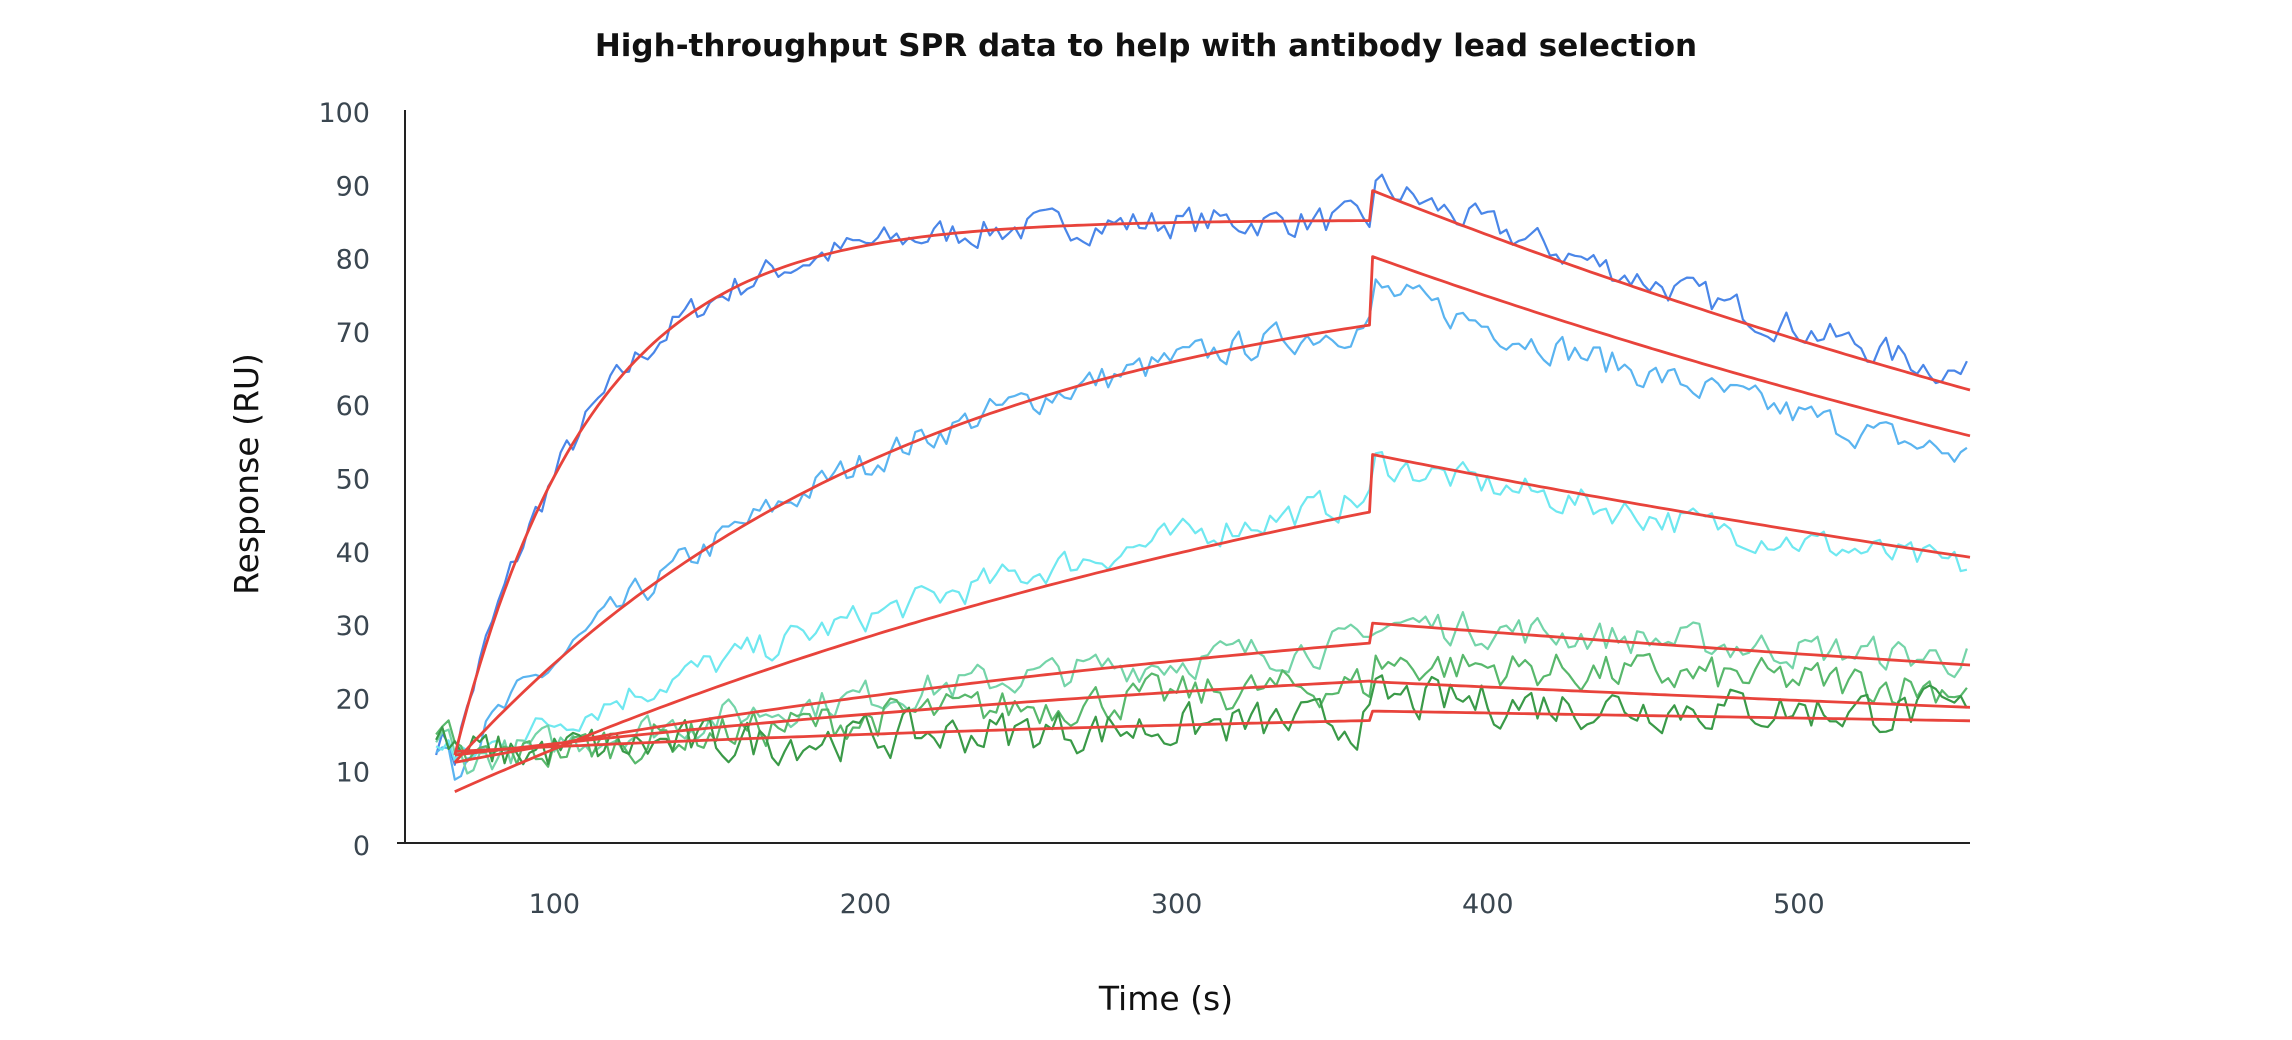  I want to click on y-tick-100: 100, so click(344, 113).